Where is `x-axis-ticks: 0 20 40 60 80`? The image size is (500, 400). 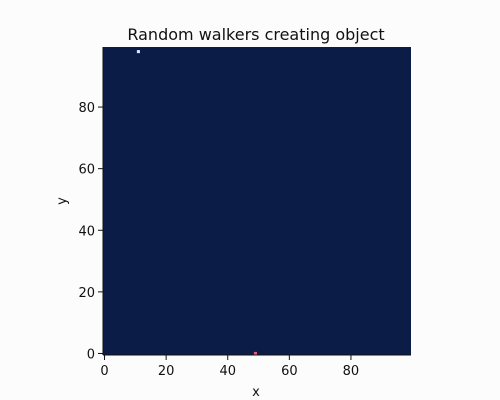
x-axis-ticks: 0 20 40 60 80 is located at coordinates (229, 367).